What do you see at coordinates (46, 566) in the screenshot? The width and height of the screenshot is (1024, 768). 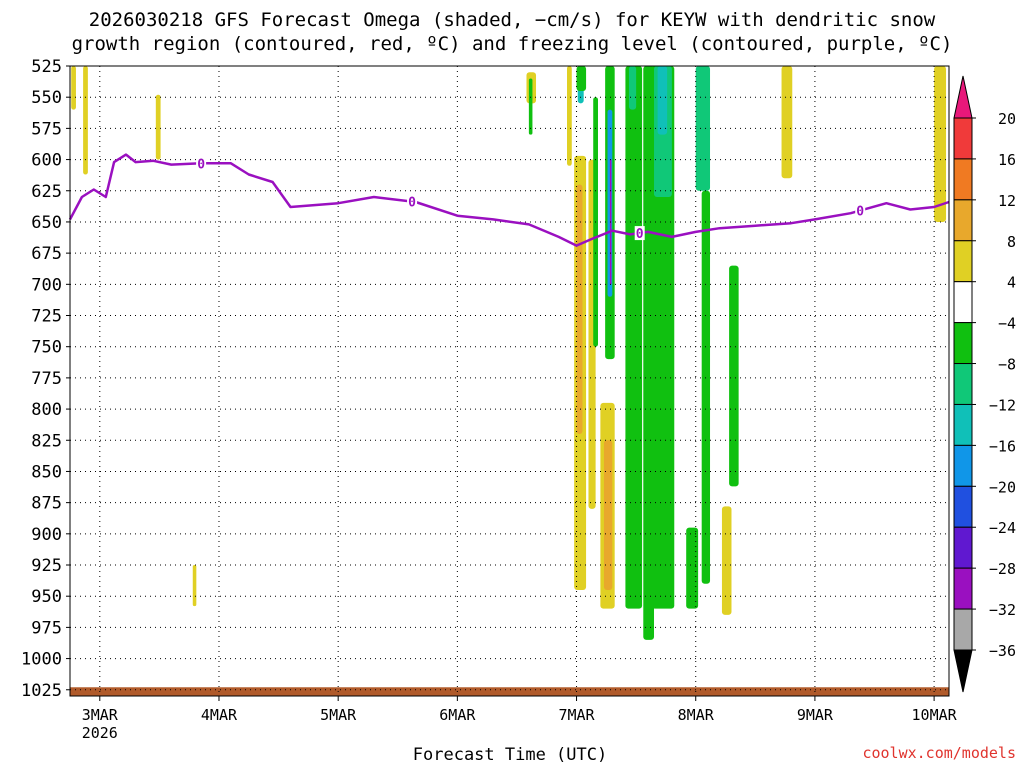 I see `y-tick-label-16: 925` at bounding box center [46, 566].